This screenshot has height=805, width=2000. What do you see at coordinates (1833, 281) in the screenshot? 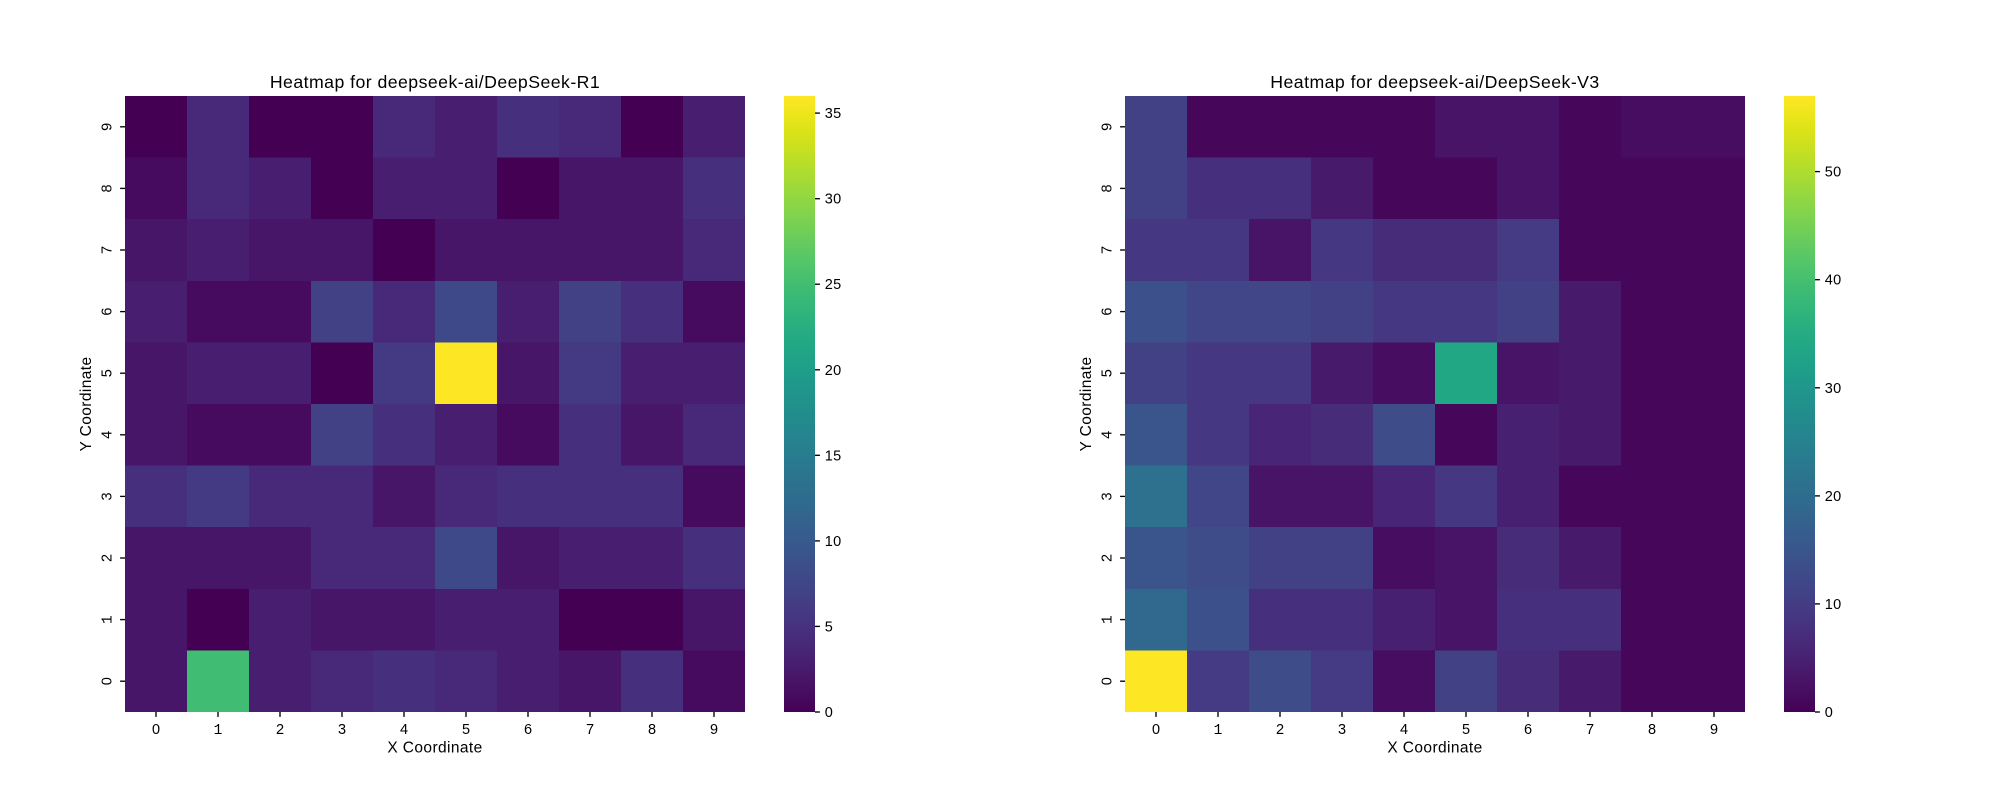
I see `svg-text: 40` at bounding box center [1833, 281].